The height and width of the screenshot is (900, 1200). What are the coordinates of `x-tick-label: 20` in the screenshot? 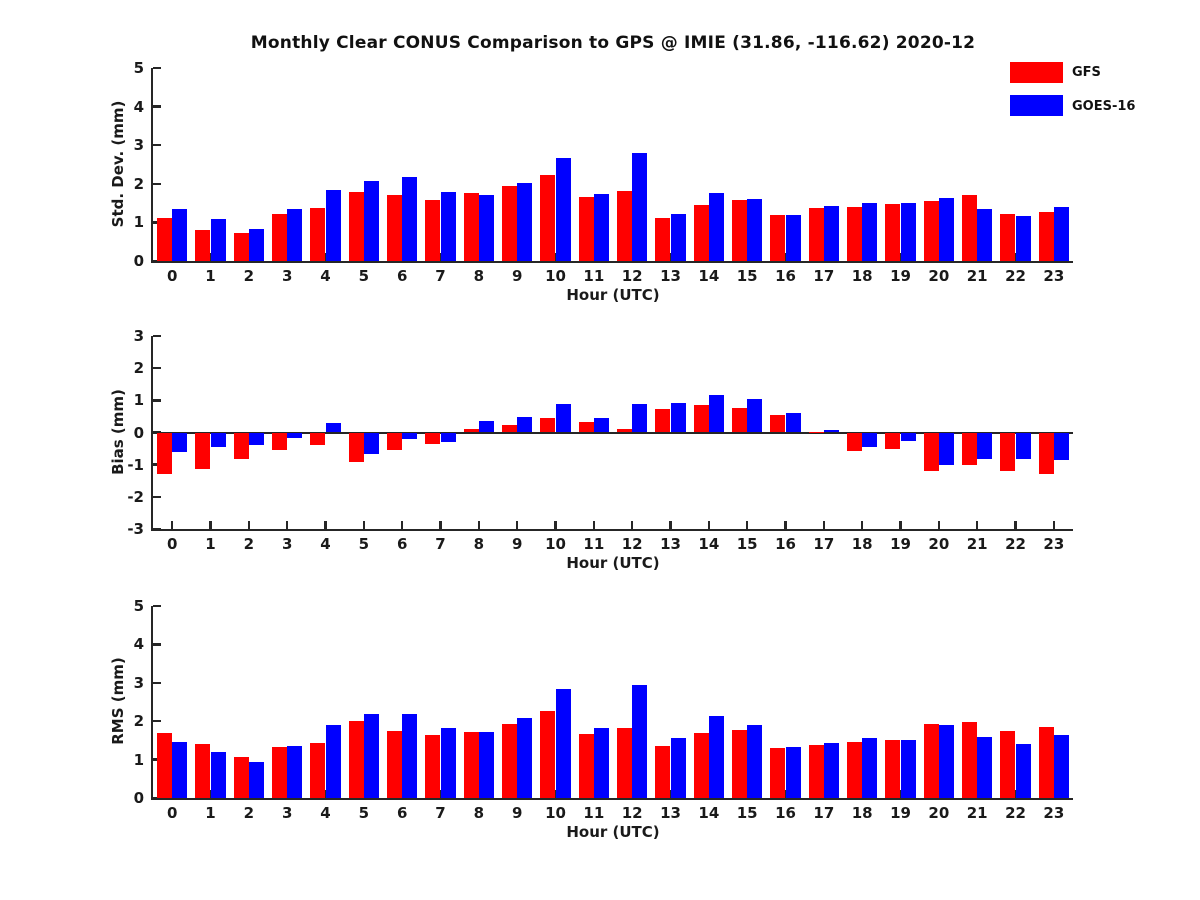 It's located at (939, 544).